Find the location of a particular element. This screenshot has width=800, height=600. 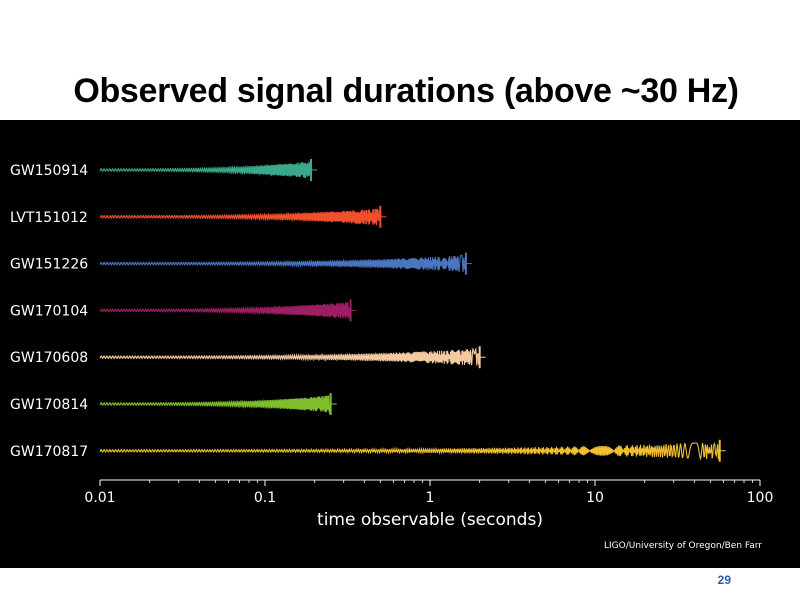

x-axis: 0.01 0.1 1 10 100 time observable (seconds) is located at coordinates (428, 504).